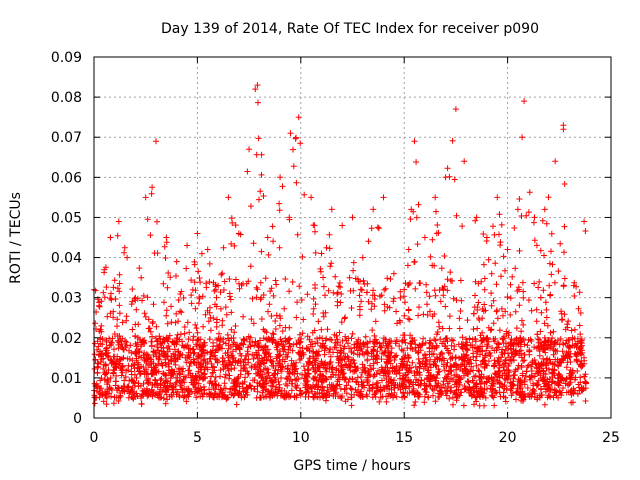 This screenshot has height=480, width=640. Describe the element at coordinates (66, 238) in the screenshot. I see `y-tick-labels: 0 0.01 0.02 0.03 0.04 0.05 0.06 0.07 0.08 0.09` at that location.